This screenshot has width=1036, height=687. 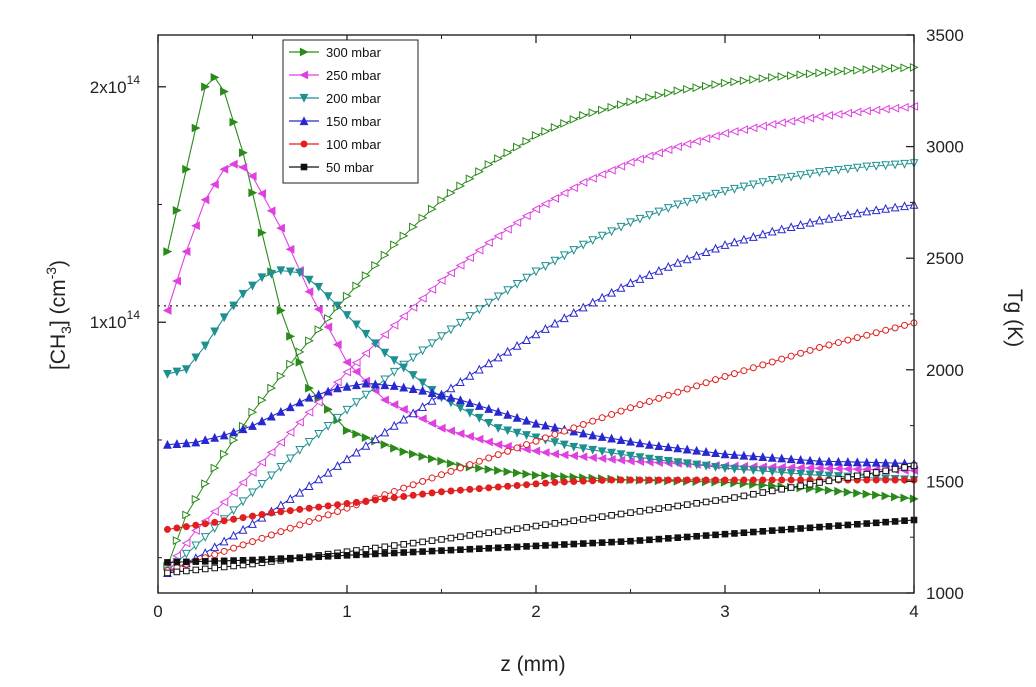 I want to click on legend-marker, so click(x=304, y=144).